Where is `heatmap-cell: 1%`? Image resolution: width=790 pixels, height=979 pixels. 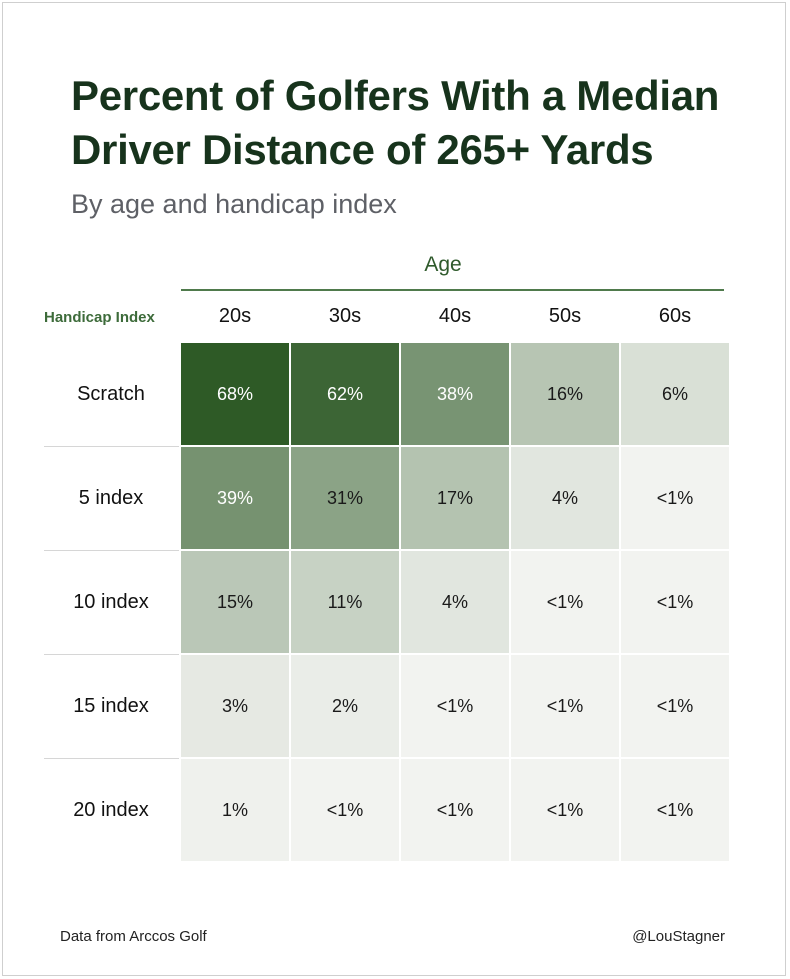
heatmap-cell: 1% is located at coordinates (235, 810).